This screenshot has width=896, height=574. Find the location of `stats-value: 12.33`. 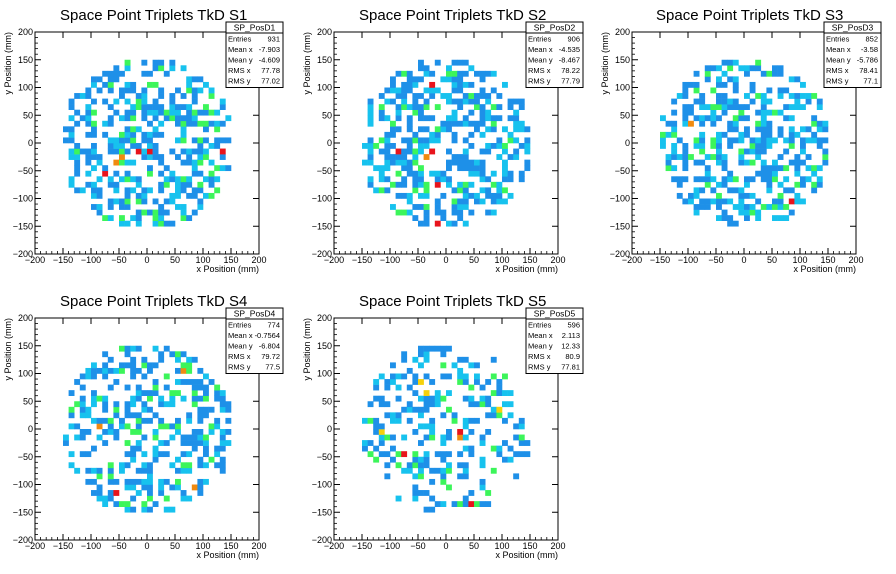

stats-value: 12.33 is located at coordinates (570, 346).